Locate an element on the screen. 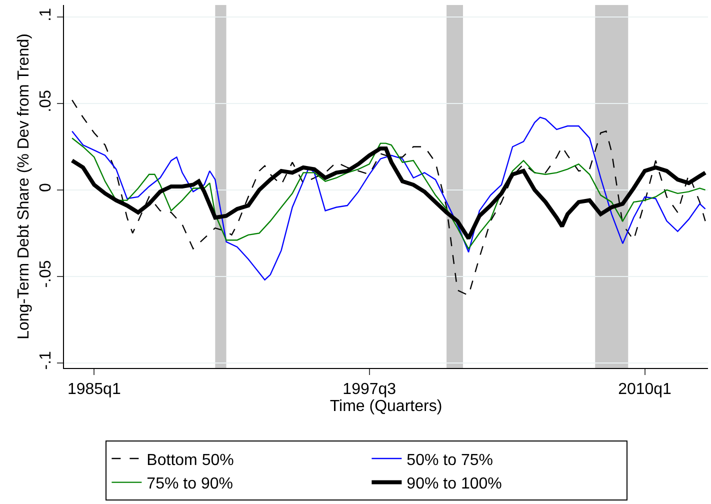  legend-label: 50% to 75% is located at coordinates (449, 460).